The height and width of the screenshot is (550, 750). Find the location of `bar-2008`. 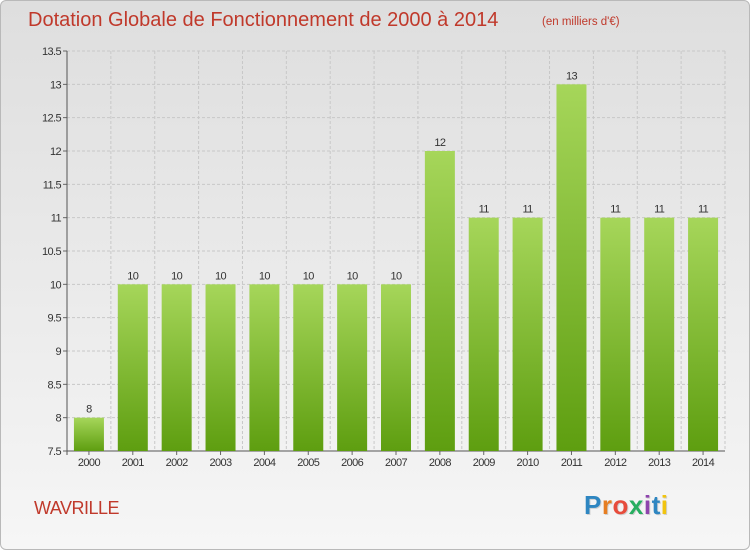

bar-2008 is located at coordinates (439, 301).